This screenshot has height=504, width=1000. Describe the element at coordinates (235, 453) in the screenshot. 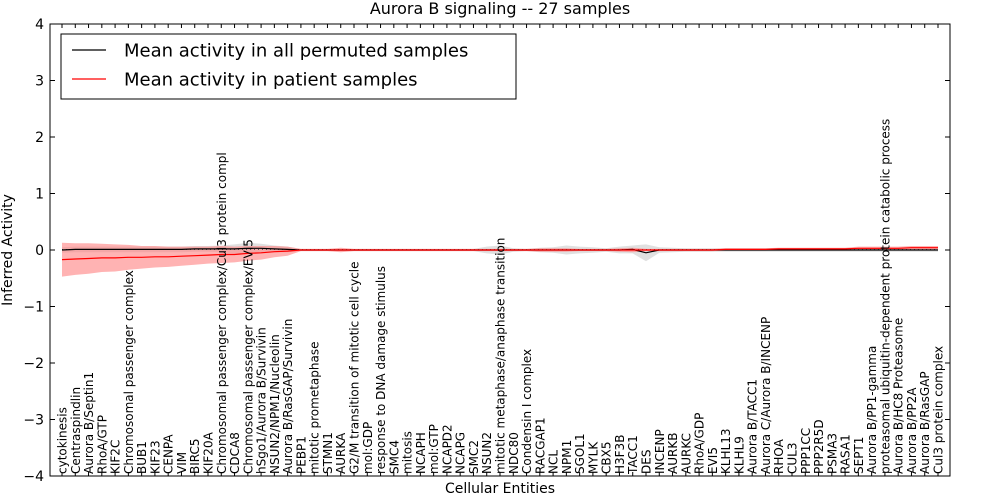

I see `x-tick-label: CDCA8` at that location.